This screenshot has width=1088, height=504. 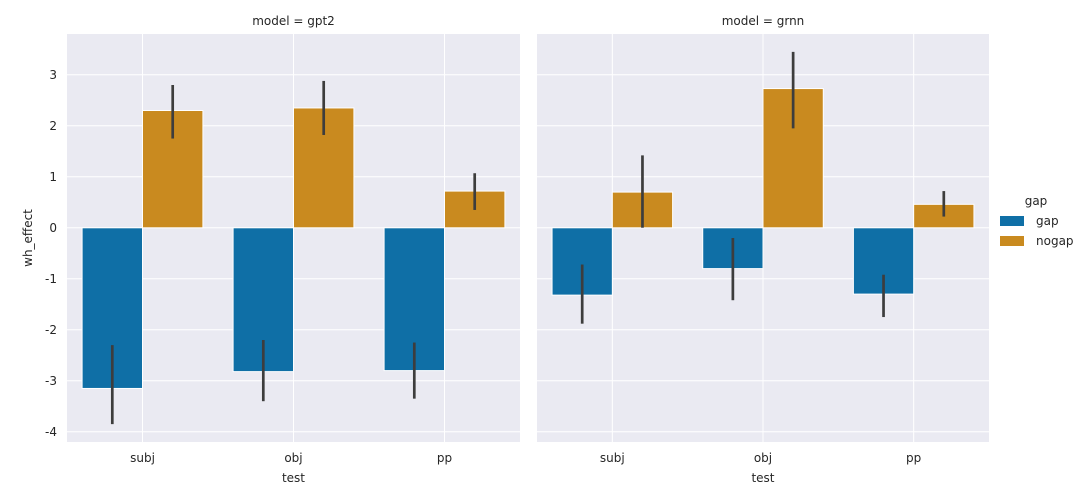 What do you see at coordinates (1012, 221) in the screenshot?
I see `legend-swatch-gap` at bounding box center [1012, 221].